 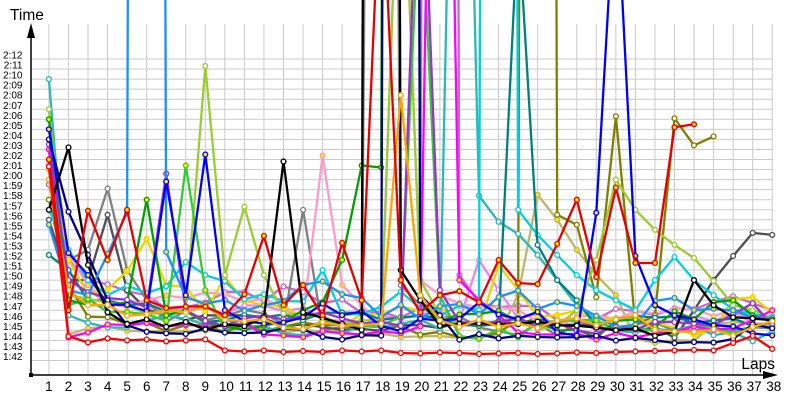 I want to click on svg-text: 2:05, so click(x=13, y=126).